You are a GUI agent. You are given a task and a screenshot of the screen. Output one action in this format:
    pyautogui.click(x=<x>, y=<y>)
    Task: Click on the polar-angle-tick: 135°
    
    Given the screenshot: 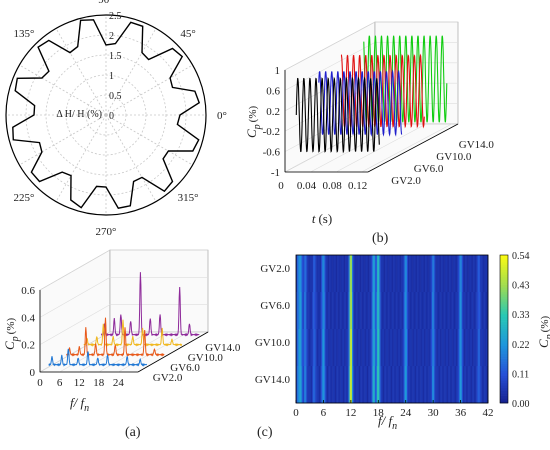 What is the action you would take?
    pyautogui.click(x=24, y=34)
    